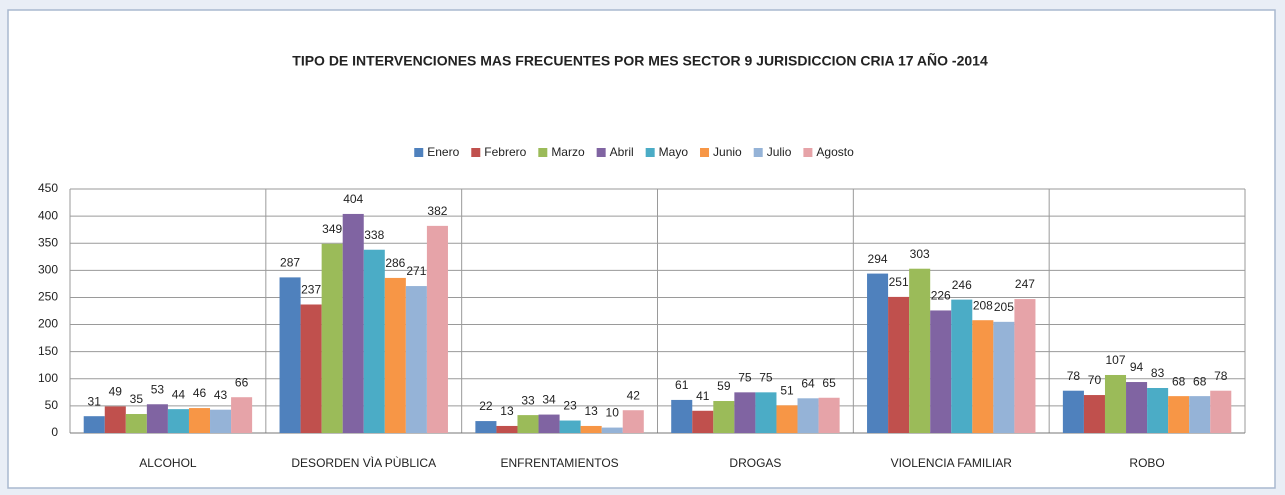 This screenshot has width=1285, height=495. I want to click on data-label: 78, so click(1074, 376).